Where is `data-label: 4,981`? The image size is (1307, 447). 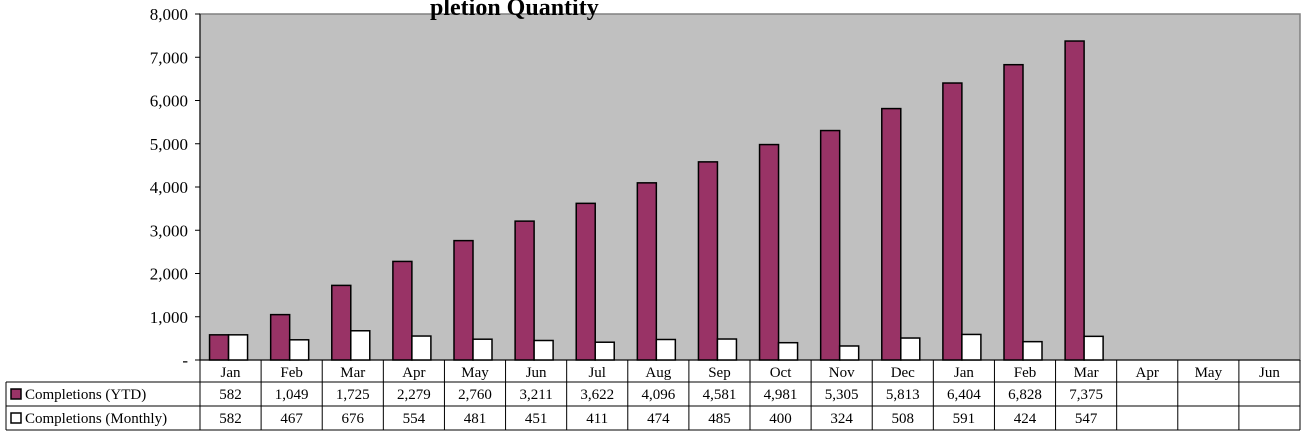 data-label: 4,981 is located at coordinates (781, 395).